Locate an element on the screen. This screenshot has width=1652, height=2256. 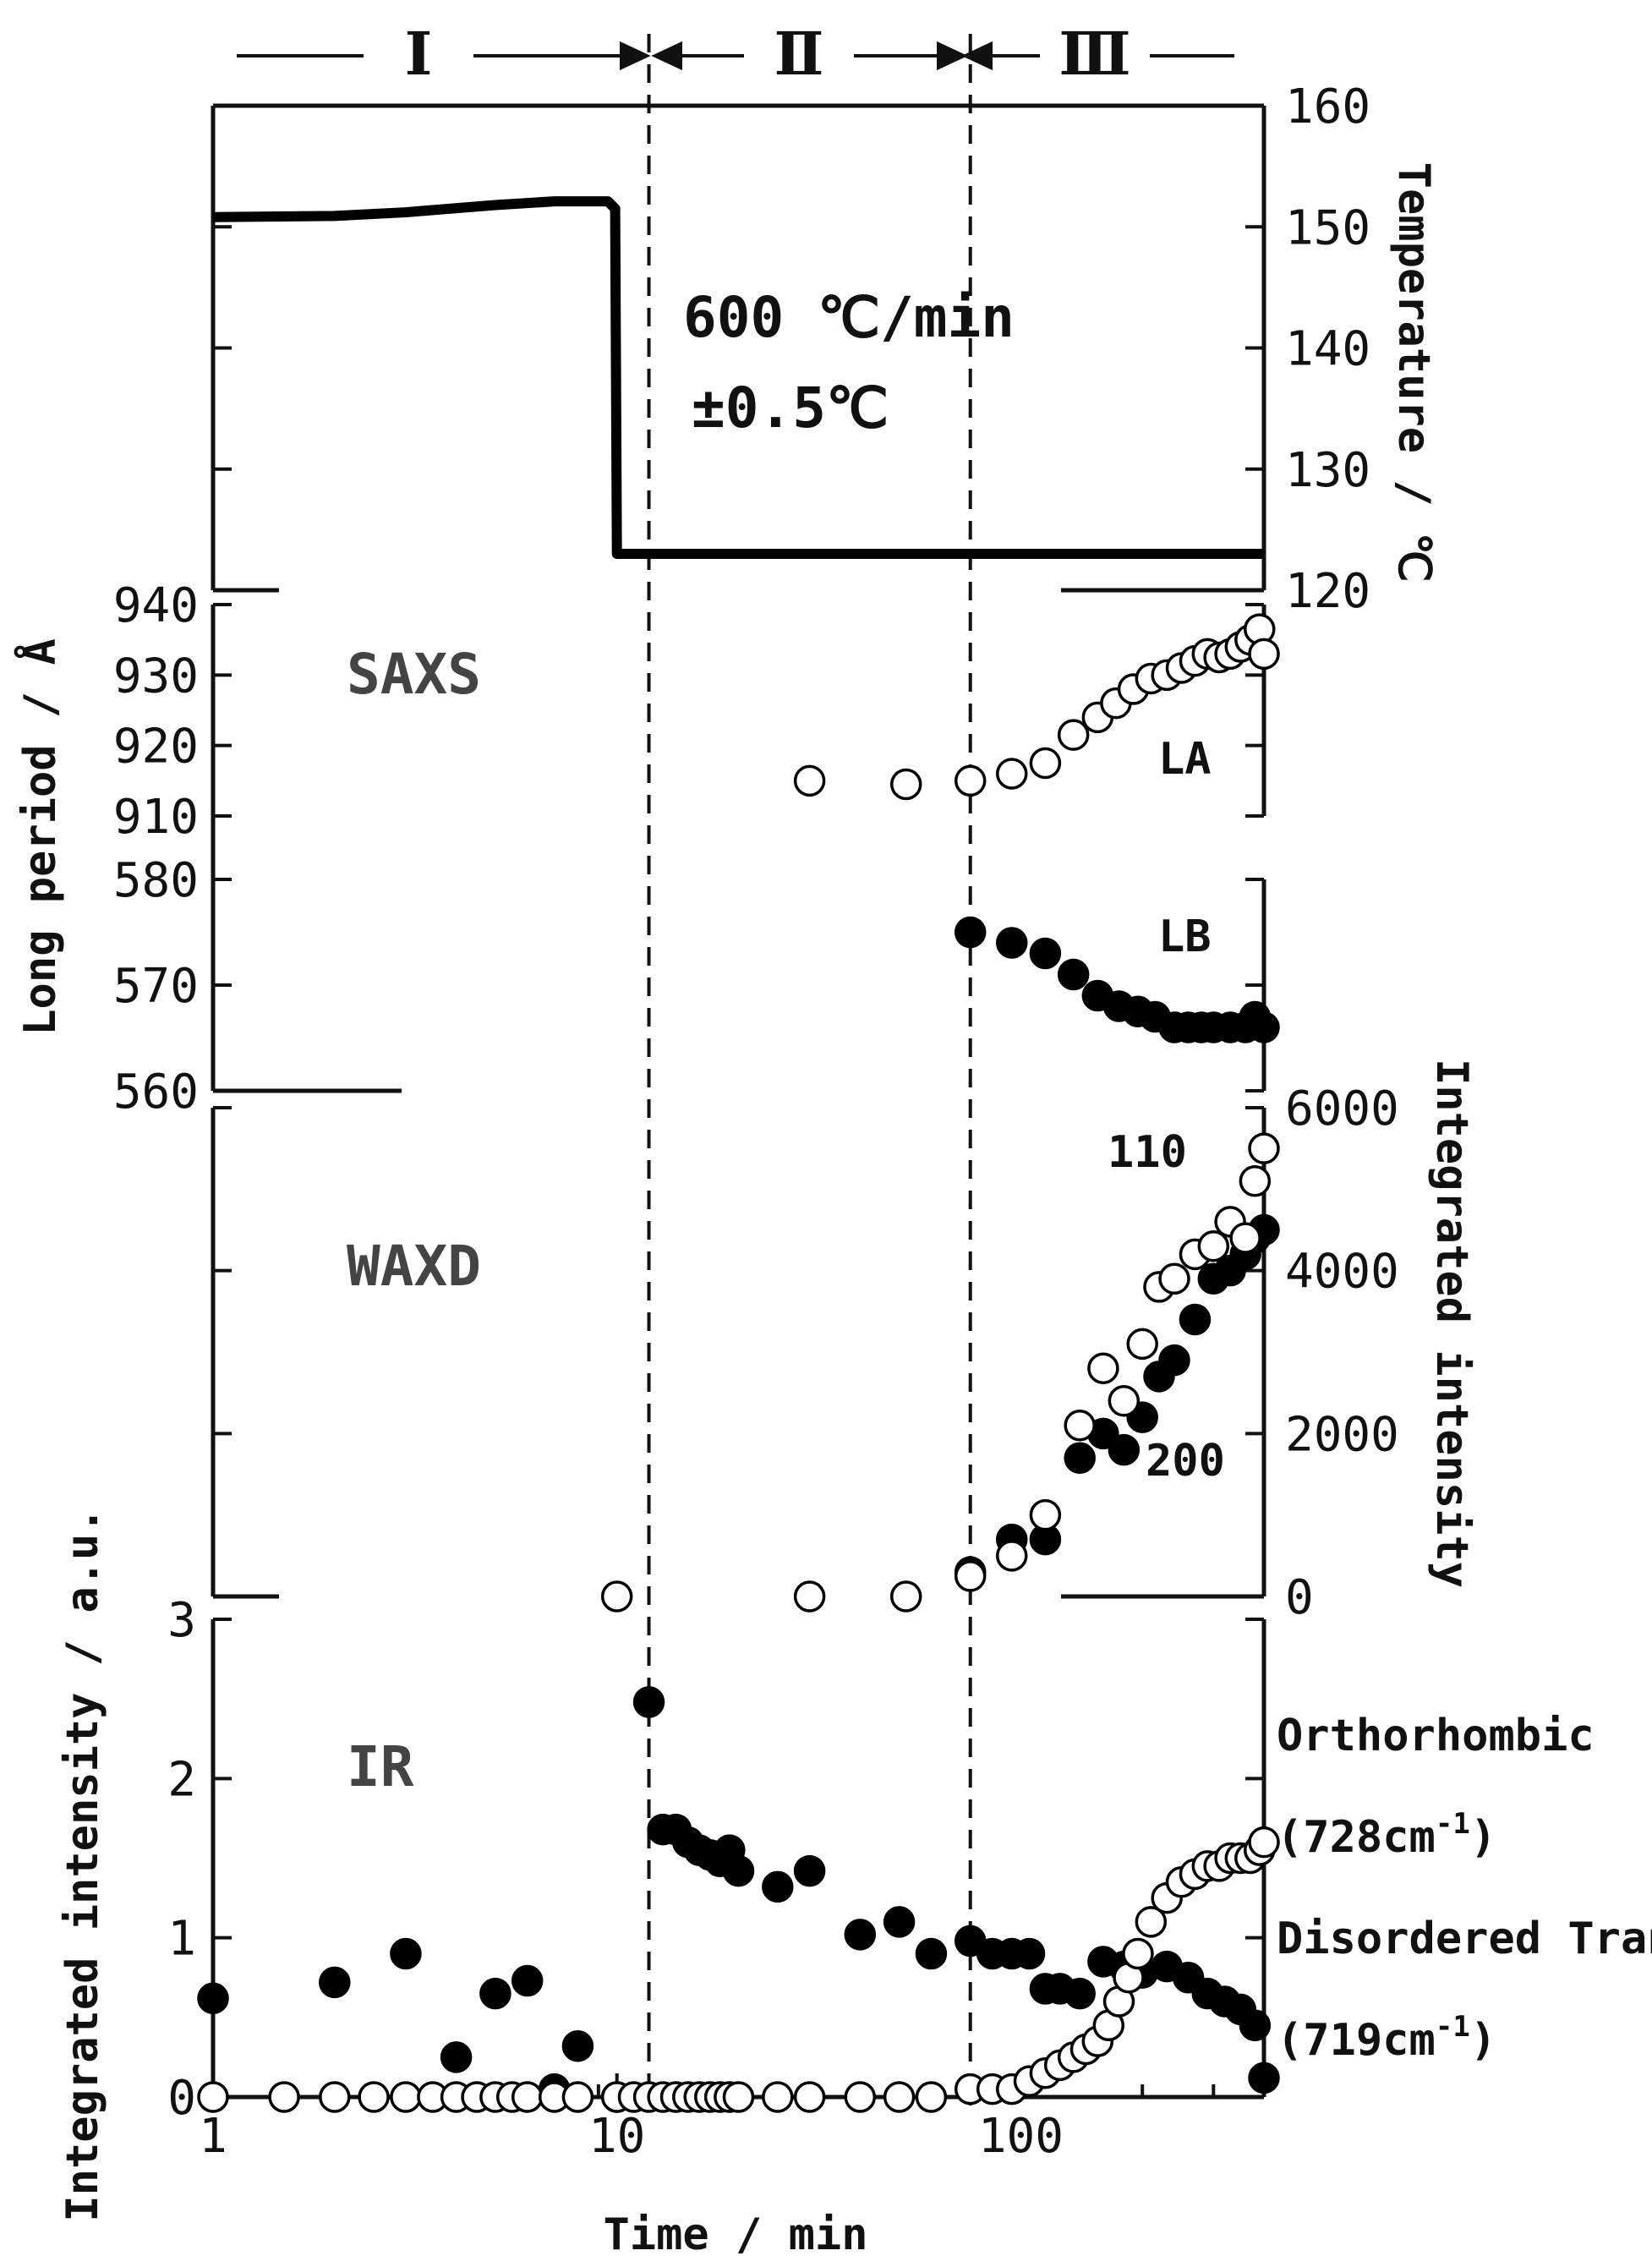
x-tick-label: 10 is located at coordinates (616, 2137).